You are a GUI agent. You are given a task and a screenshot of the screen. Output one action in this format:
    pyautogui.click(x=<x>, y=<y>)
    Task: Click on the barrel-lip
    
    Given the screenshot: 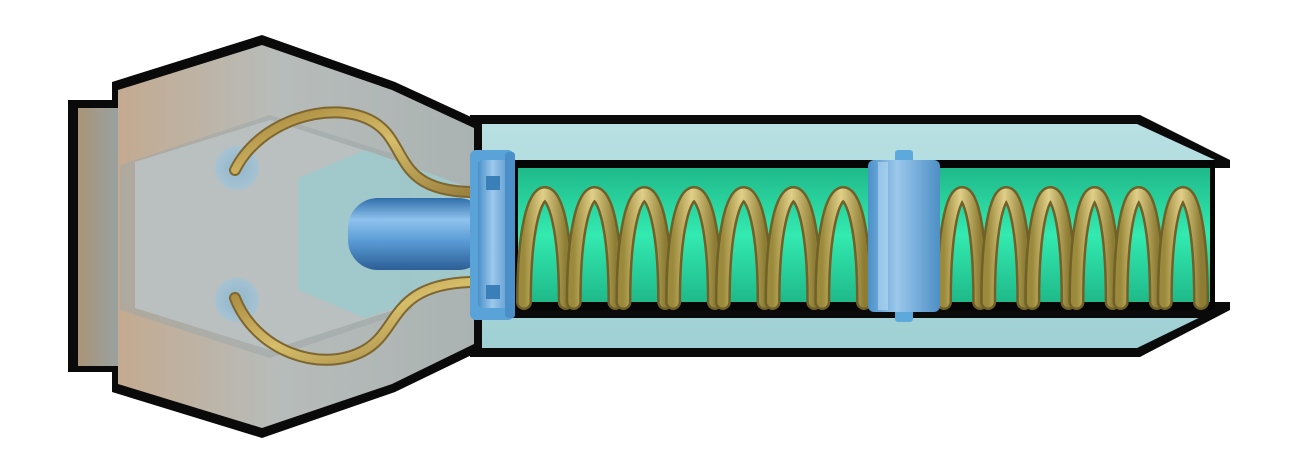 What is the action you would take?
    pyautogui.click(x=846, y=314)
    